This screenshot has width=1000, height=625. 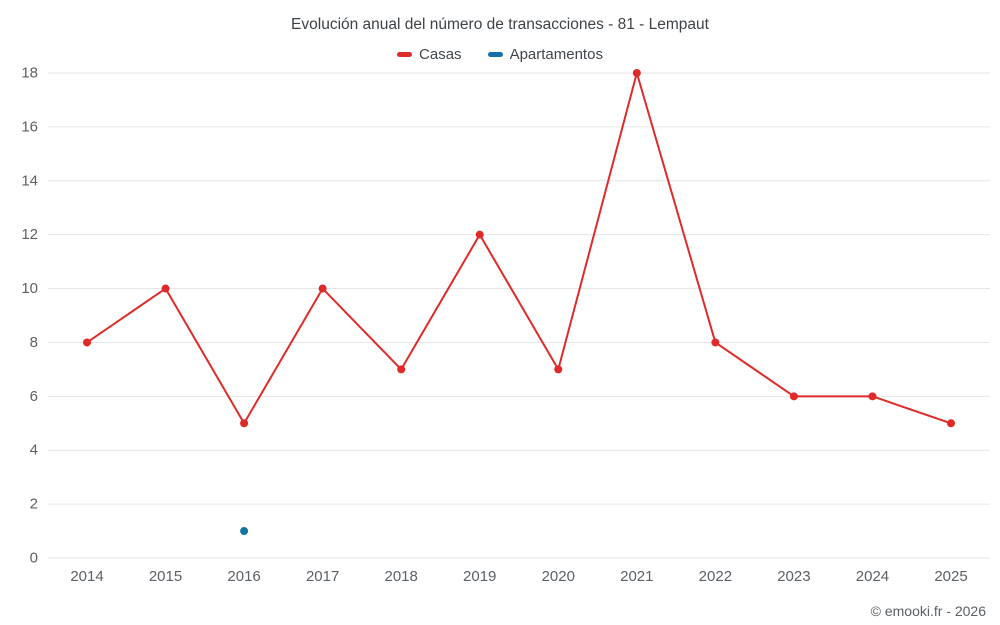 I want to click on legend-label: Casas, so click(x=440, y=54).